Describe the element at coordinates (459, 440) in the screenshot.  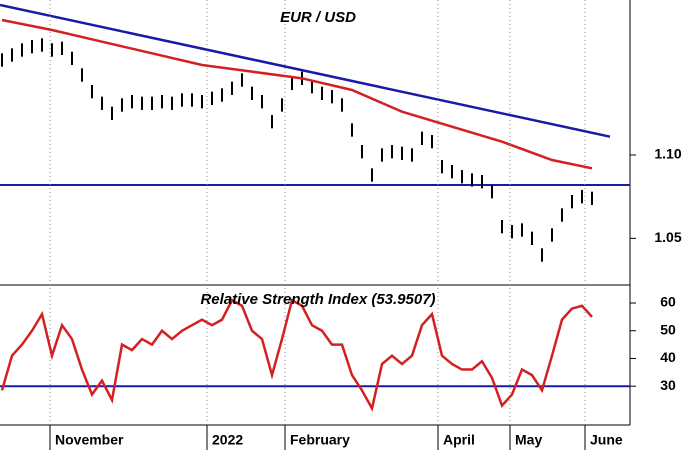
I see `x-tick-label: April` at that location.